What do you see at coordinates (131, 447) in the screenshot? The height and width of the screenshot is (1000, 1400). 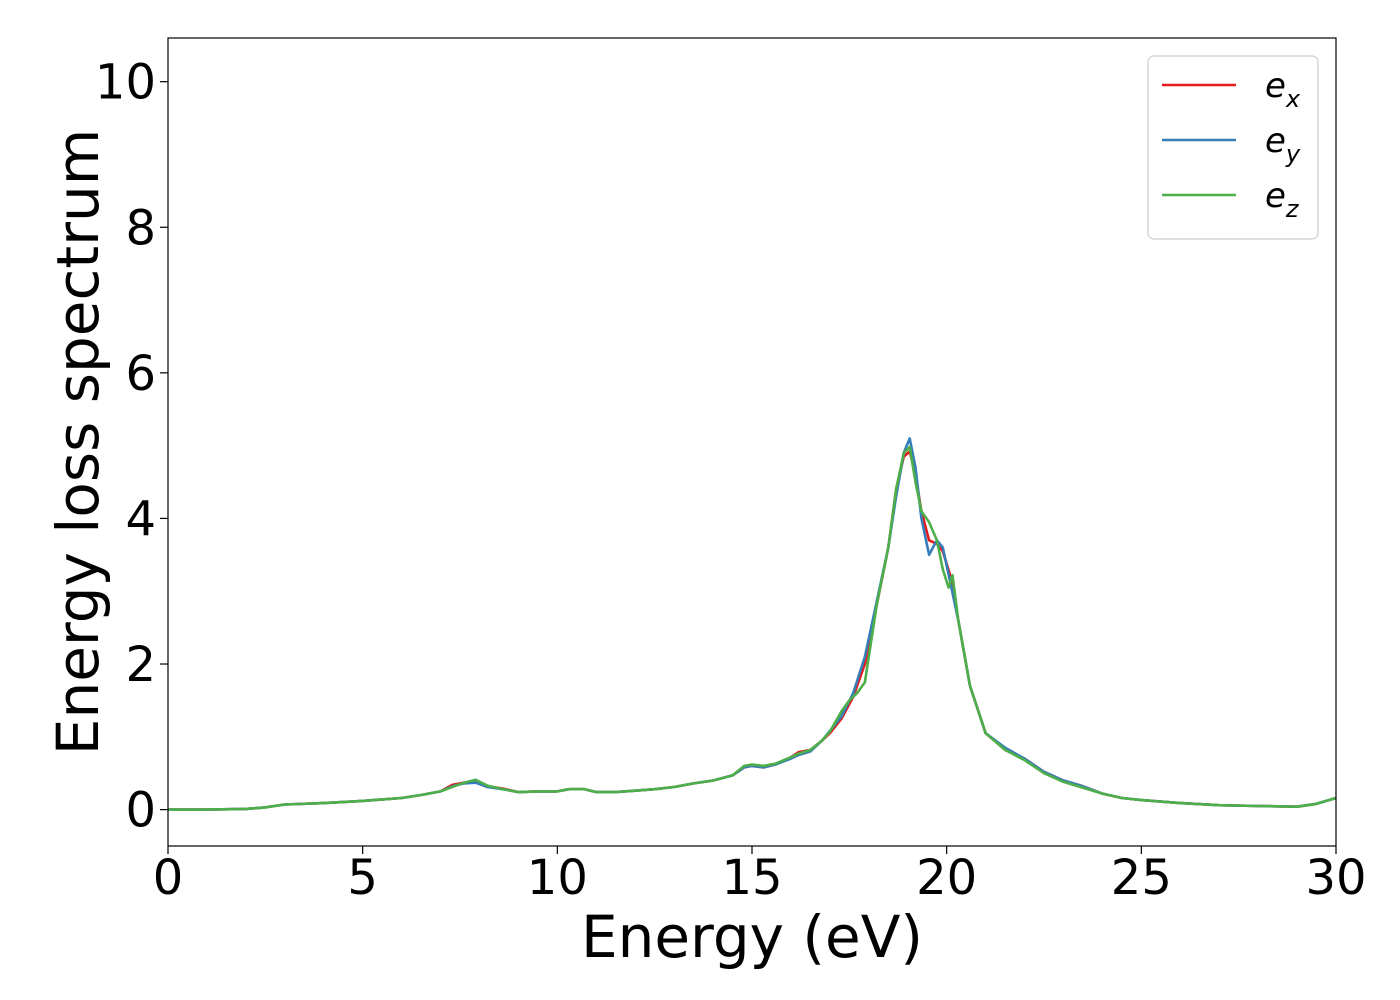 I see `y-axis-ticks: 0 2 4 6 8 10` at bounding box center [131, 447].